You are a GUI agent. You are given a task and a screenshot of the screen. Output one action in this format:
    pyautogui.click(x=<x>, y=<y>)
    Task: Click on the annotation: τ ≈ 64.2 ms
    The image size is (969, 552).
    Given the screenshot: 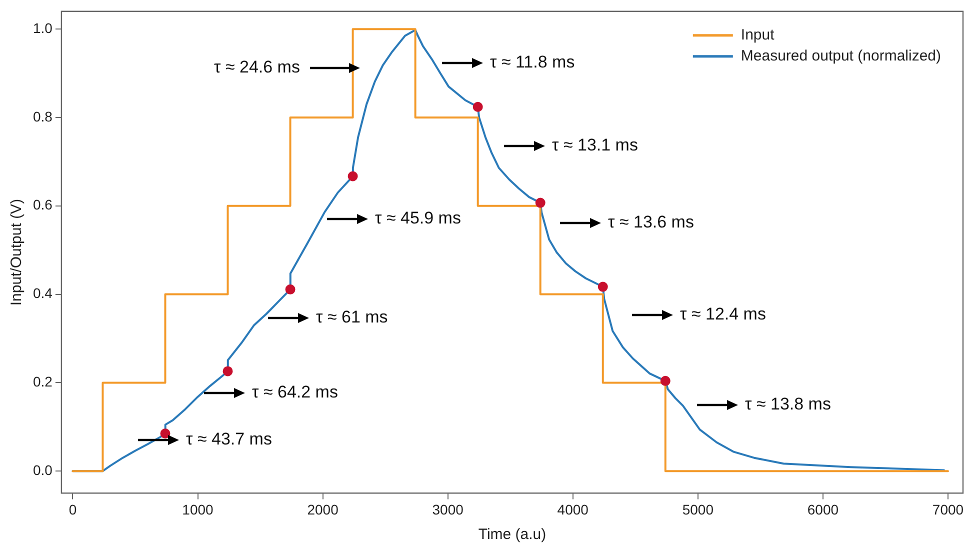 What is the action you would take?
    pyautogui.click(x=295, y=392)
    